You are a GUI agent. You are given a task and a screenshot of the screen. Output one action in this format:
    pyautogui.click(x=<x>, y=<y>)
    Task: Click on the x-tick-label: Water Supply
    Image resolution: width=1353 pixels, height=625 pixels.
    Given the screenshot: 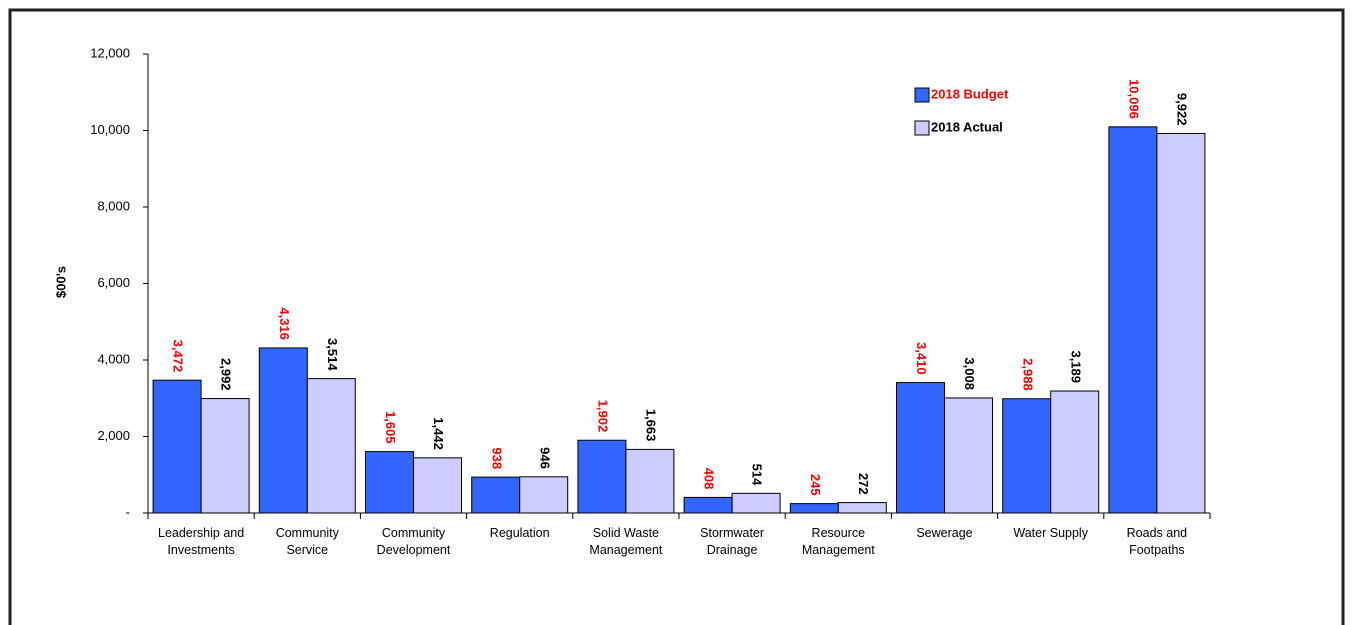 What is the action you would take?
    pyautogui.click(x=1050, y=533)
    